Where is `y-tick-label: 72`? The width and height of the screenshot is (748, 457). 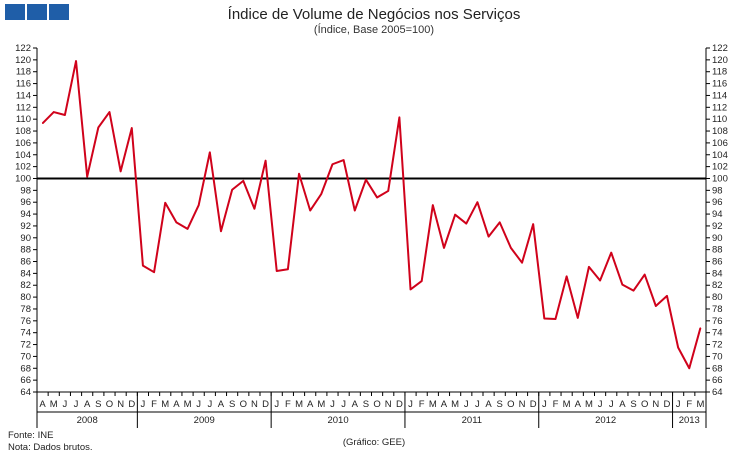 y-tick-label: 72 is located at coordinates (717, 345).